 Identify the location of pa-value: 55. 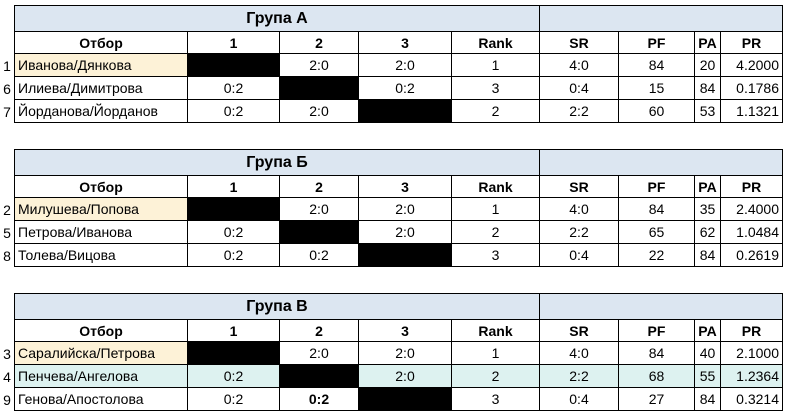
(707, 376).